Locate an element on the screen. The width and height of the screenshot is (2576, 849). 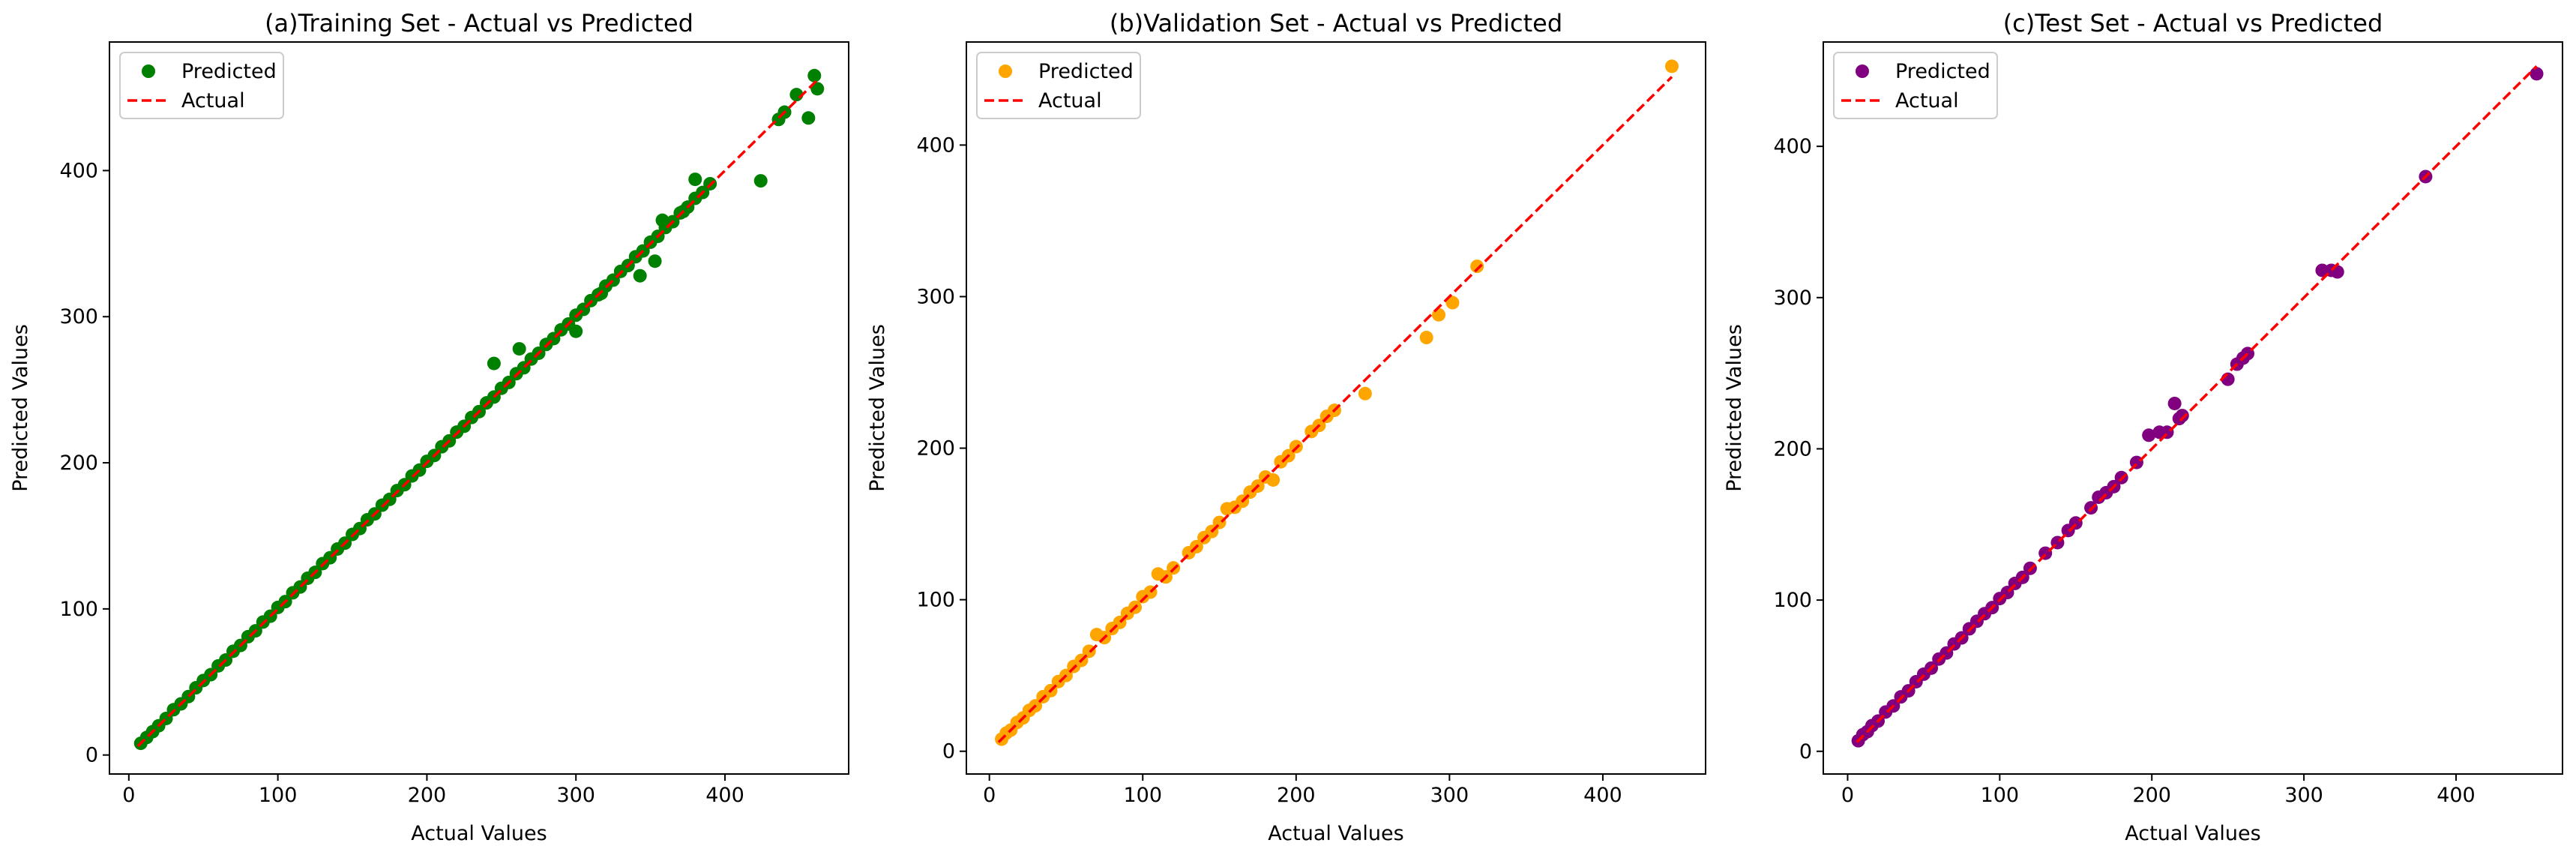
chart-title: (b)Validation Set - Actual vs Predicted is located at coordinates (1336, 23).